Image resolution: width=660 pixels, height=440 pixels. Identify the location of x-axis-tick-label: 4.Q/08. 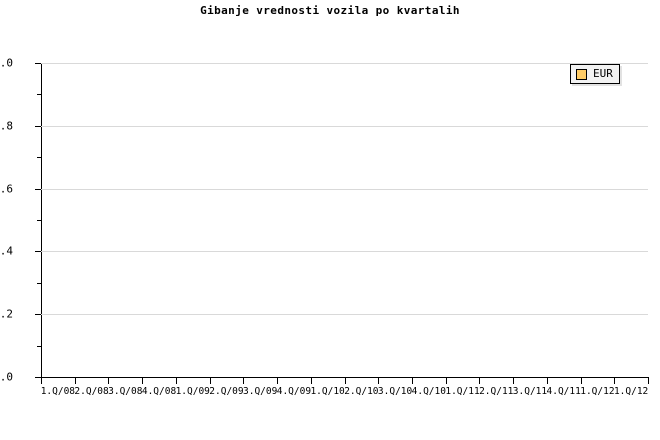
(159, 391).